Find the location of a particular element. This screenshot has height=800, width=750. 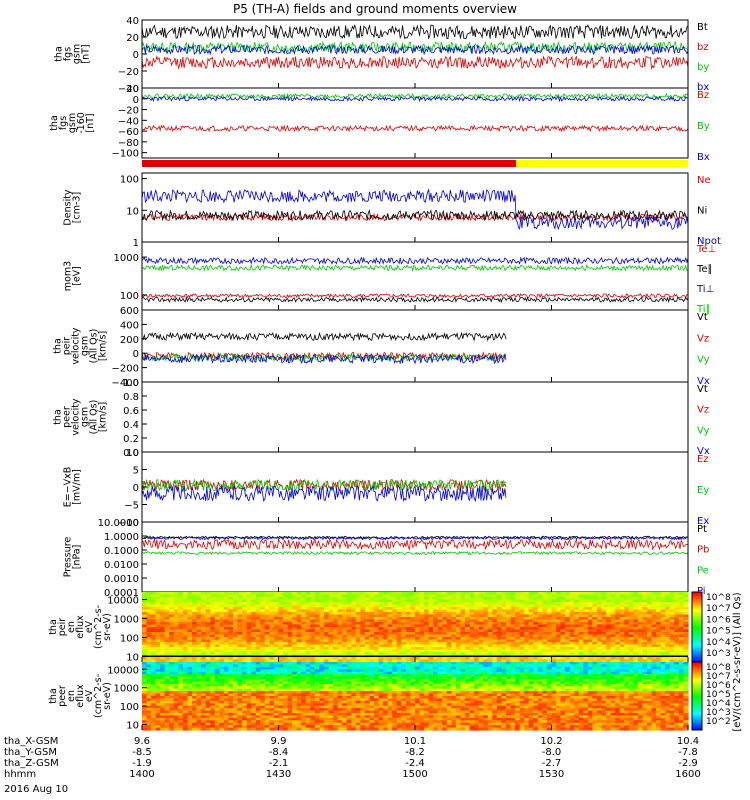

y-tick-label: 0 is located at coordinates (136, 100).